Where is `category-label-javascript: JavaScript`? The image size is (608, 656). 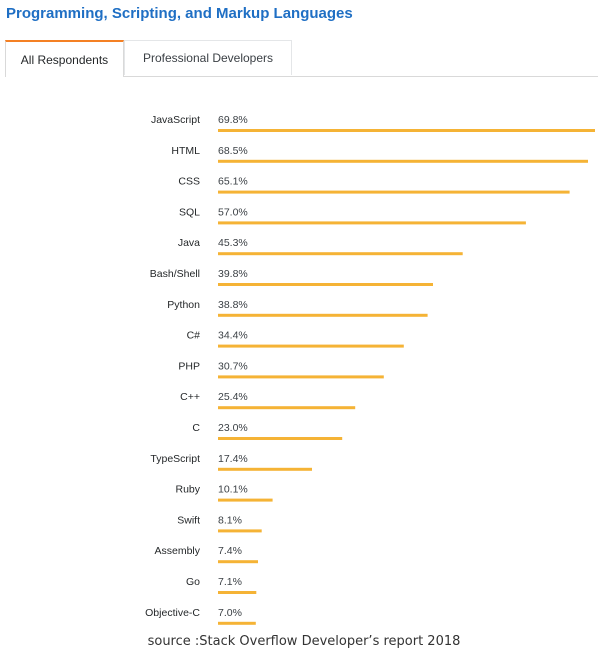
category-label-javascript: JavaScript is located at coordinates (175, 120).